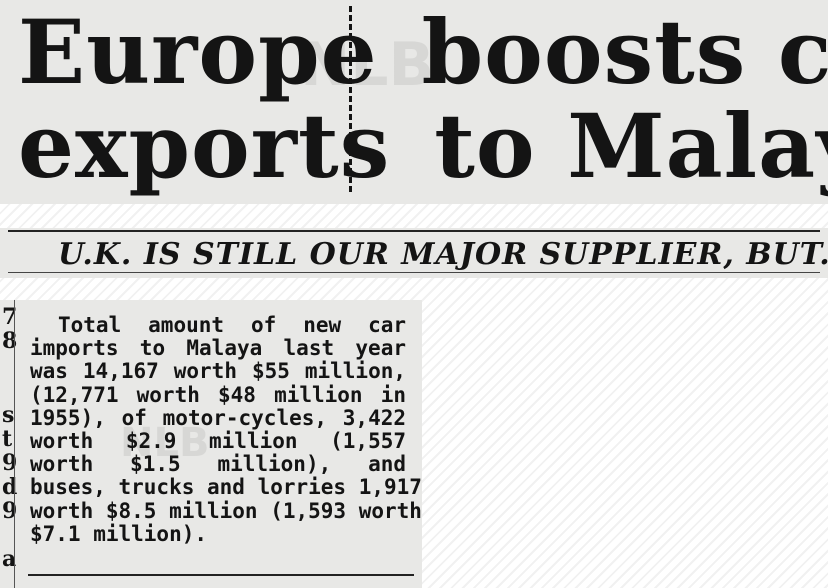  What do you see at coordinates (10, 341) in the screenshot?
I see `edge-char: 8` at bounding box center [10, 341].